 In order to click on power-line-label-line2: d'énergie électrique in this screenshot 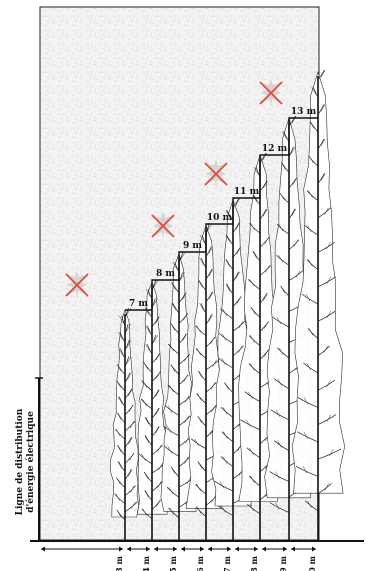, I will do `click(30, 462)`.